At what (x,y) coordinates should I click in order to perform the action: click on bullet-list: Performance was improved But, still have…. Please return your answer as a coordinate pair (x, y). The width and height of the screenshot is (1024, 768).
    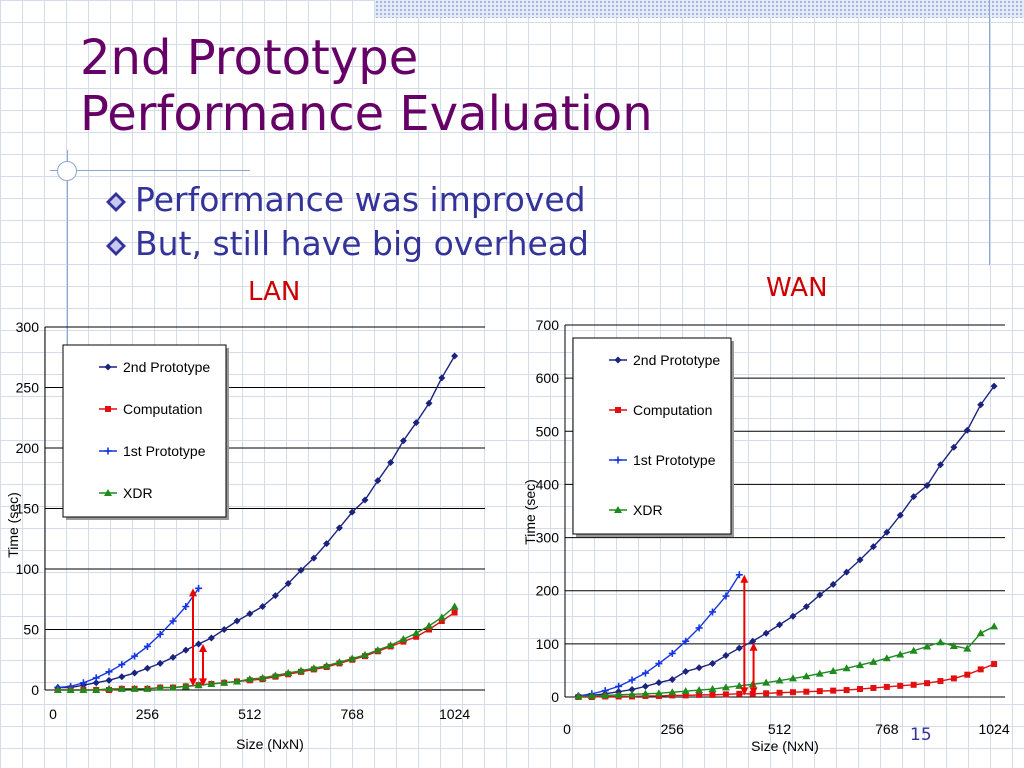
    Looking at the image, I should click on (347, 222).